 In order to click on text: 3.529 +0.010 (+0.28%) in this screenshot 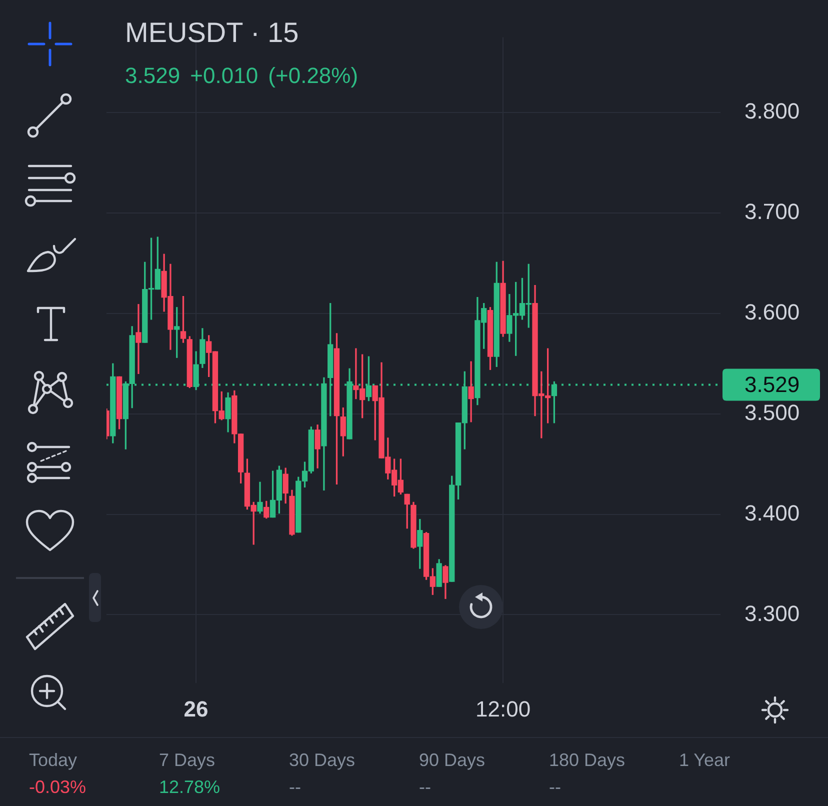, I will do `click(241, 75)`.